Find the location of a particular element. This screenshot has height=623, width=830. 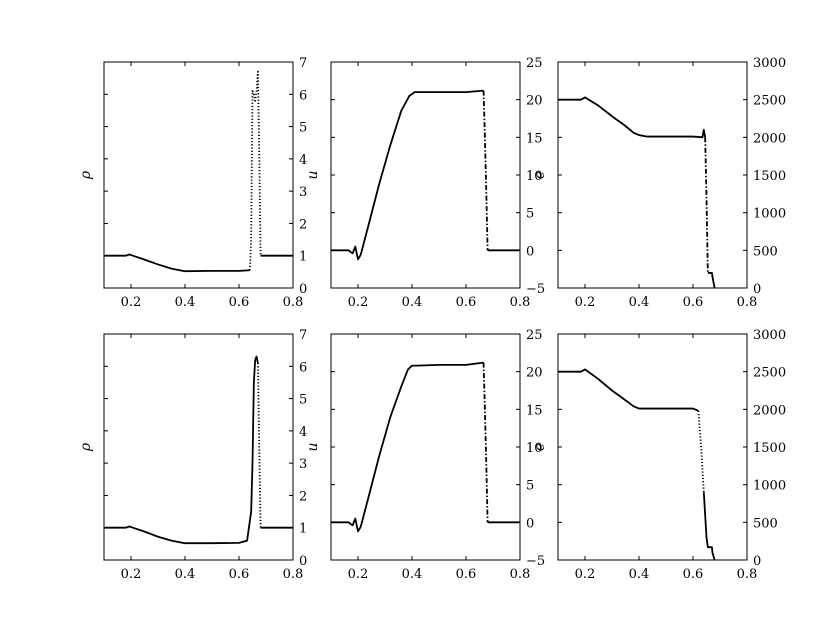

chart-panel-6: 0.2 0.4 0.6 0.80 500 1000 1500 2000 2500 3000 e is located at coordinates (659, 455).